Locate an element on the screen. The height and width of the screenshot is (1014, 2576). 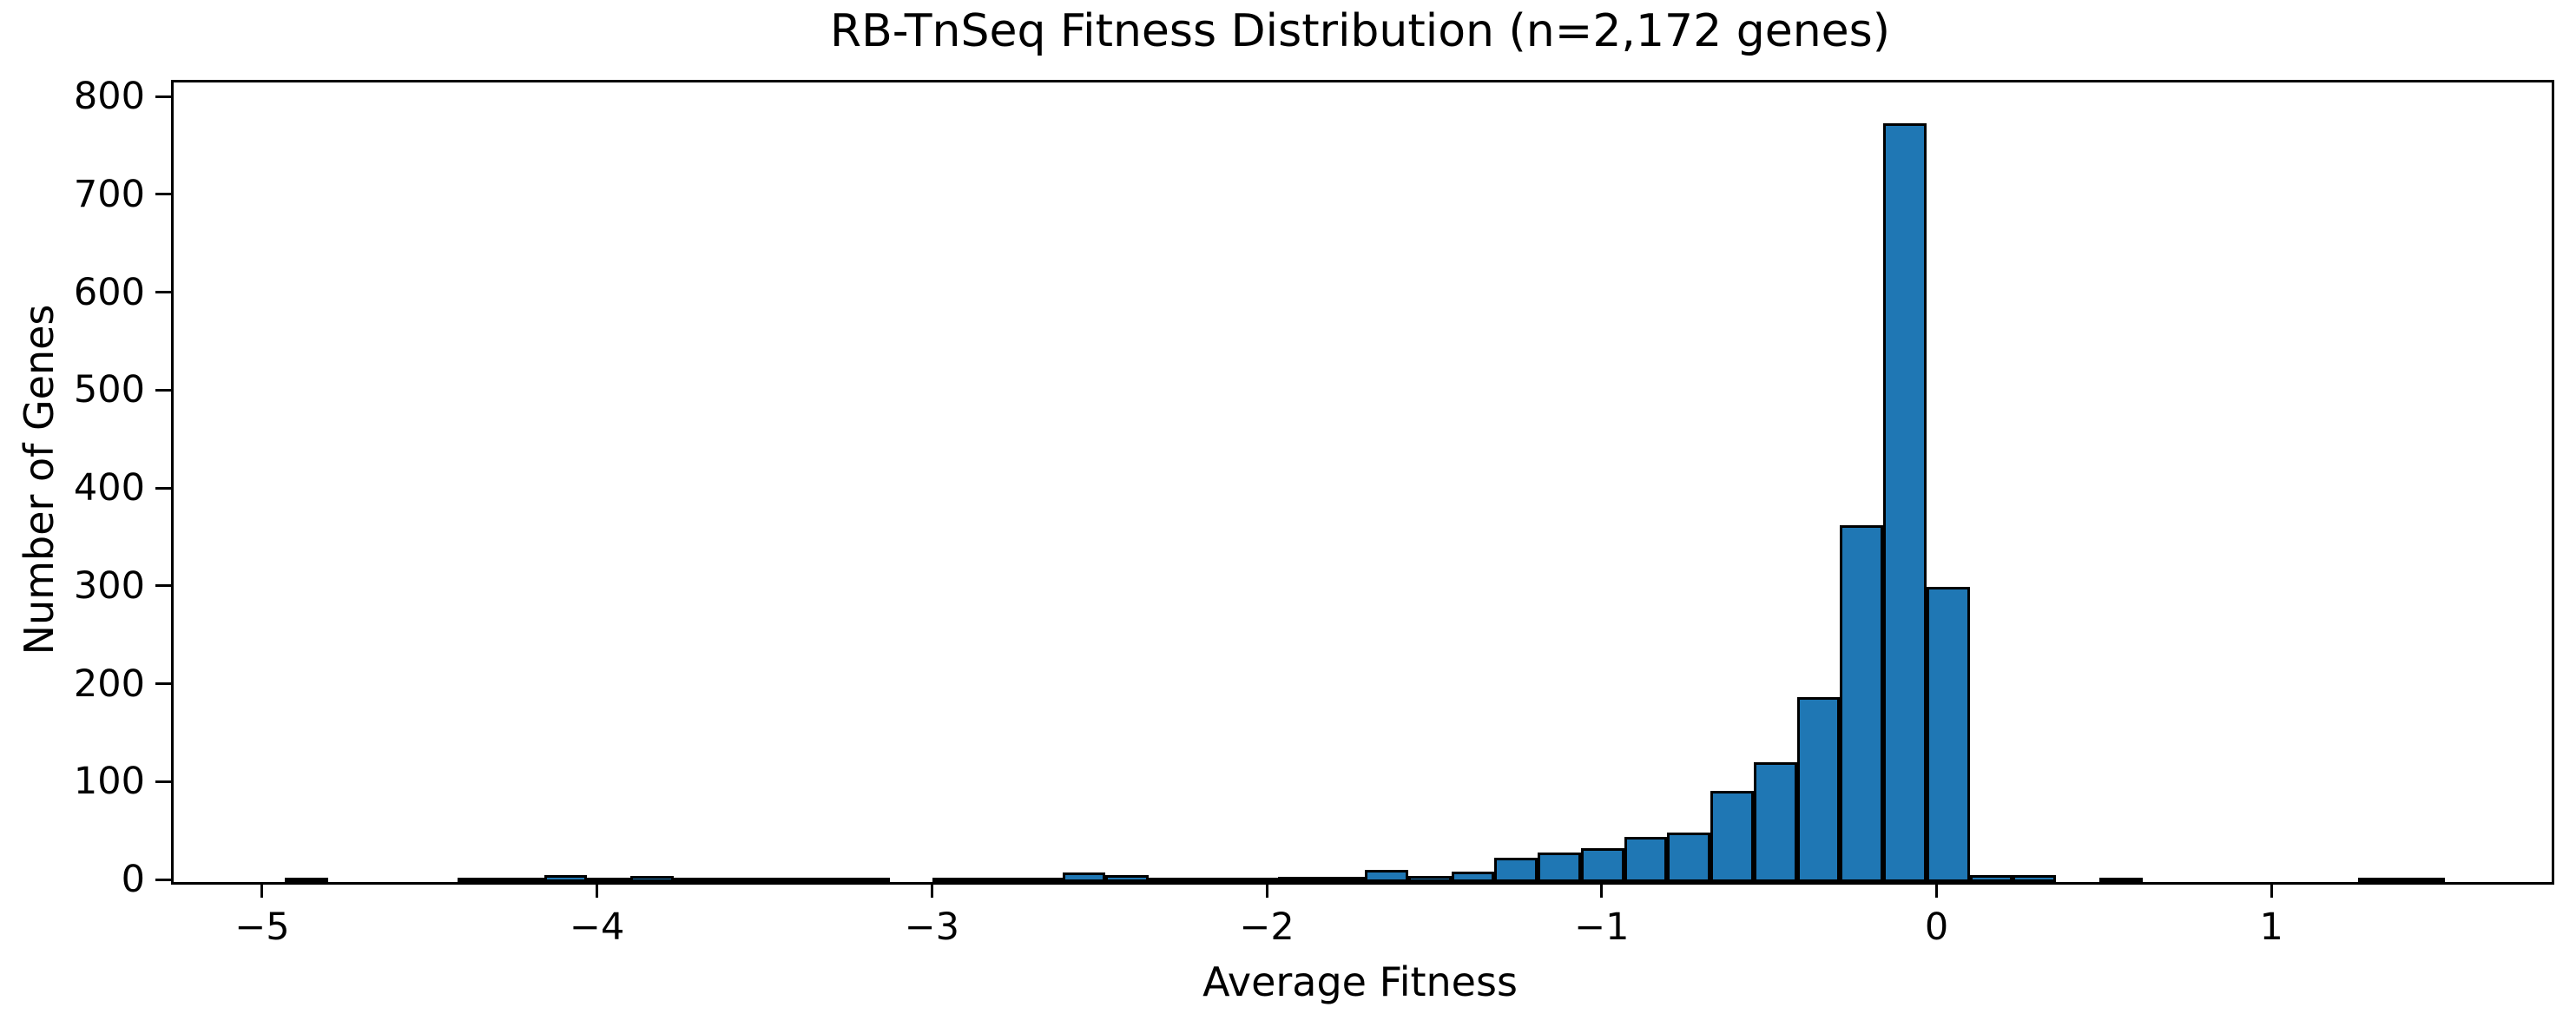
y-axis-tick-label: 800 is located at coordinates (109, 97).